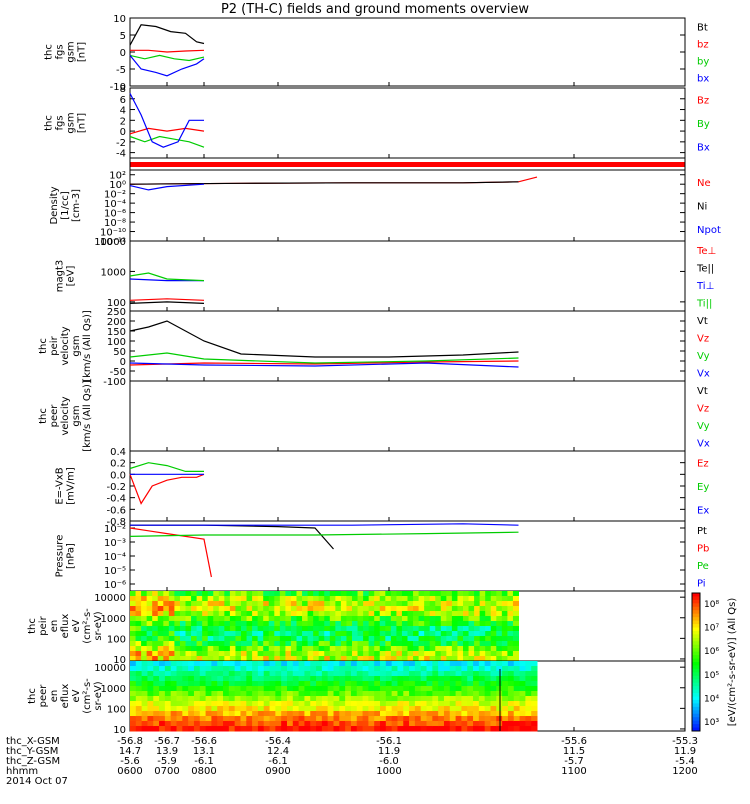 Image resolution: width=750 pixels, height=804 pixels. I want to click on y-axis-label: peir, so click(43, 625).